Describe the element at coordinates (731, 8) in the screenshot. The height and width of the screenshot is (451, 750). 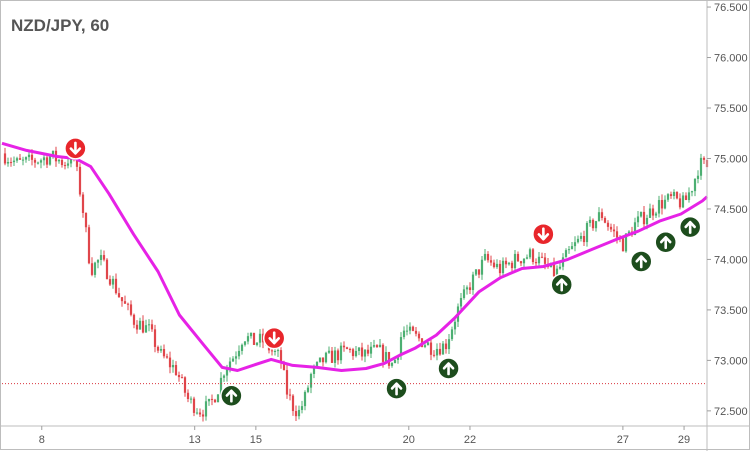
I see `y-tick-label: 76.500` at that location.